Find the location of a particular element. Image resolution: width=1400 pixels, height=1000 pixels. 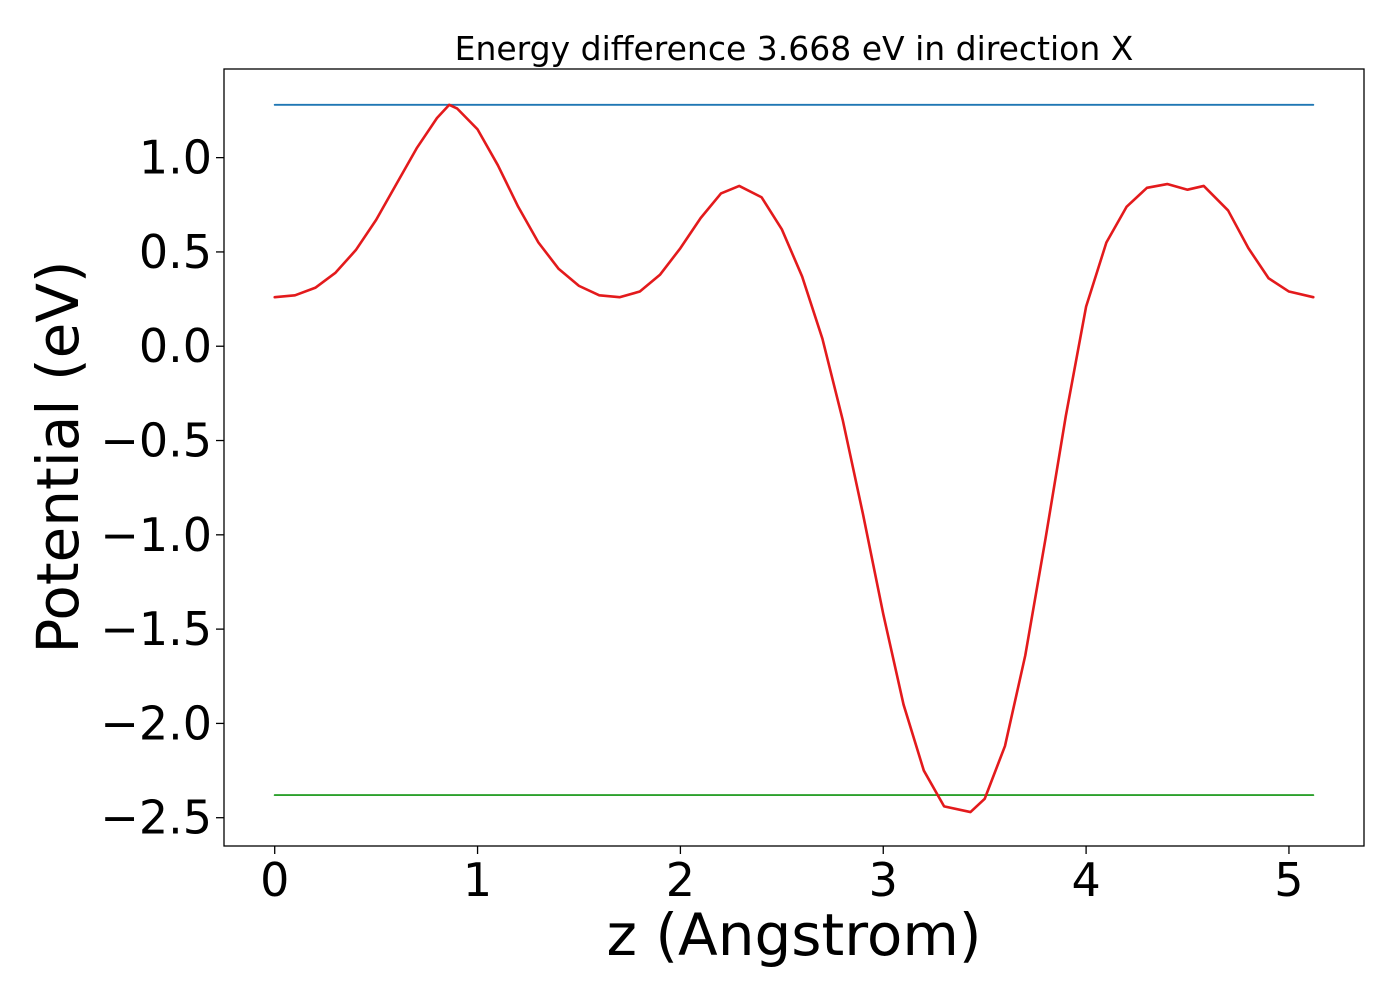

y-tick-label: −2.0 is located at coordinates (156, 723).